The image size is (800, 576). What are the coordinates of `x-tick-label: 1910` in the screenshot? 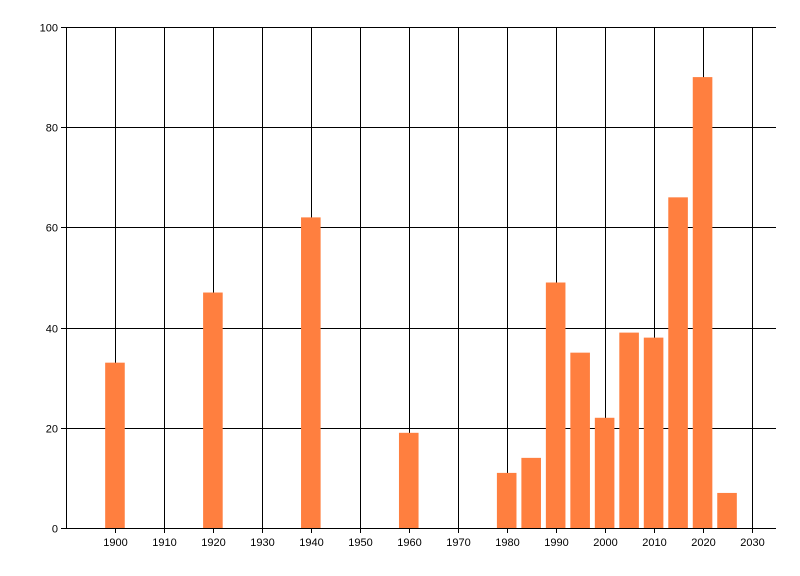 It's located at (164, 543).